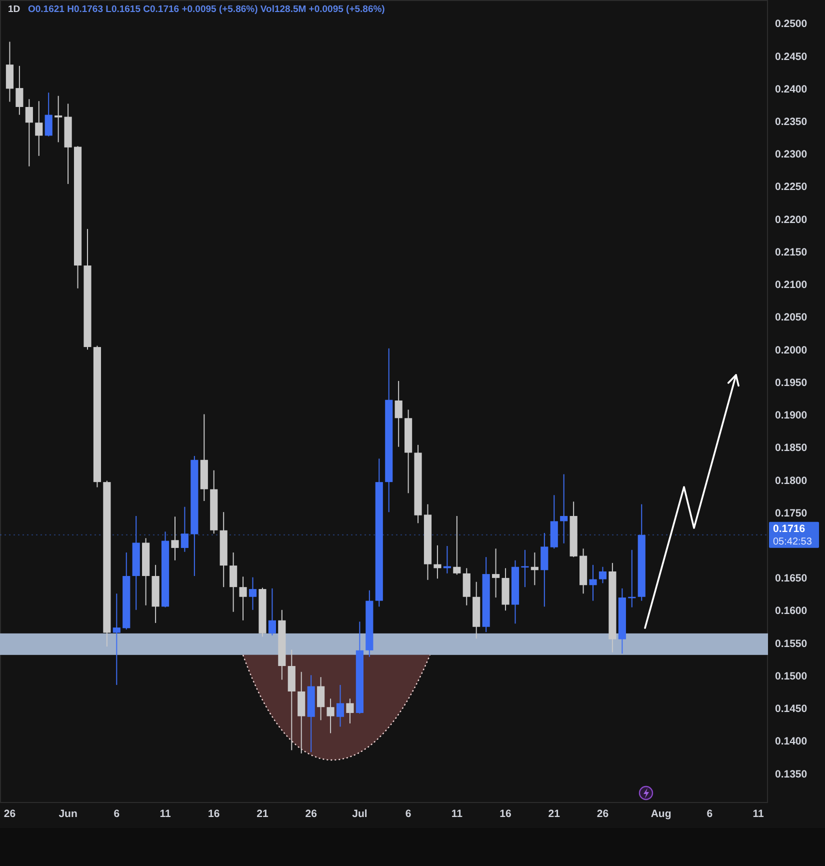 The image size is (825, 866). I want to click on y-tick-label: 0.2350, so click(791, 122).